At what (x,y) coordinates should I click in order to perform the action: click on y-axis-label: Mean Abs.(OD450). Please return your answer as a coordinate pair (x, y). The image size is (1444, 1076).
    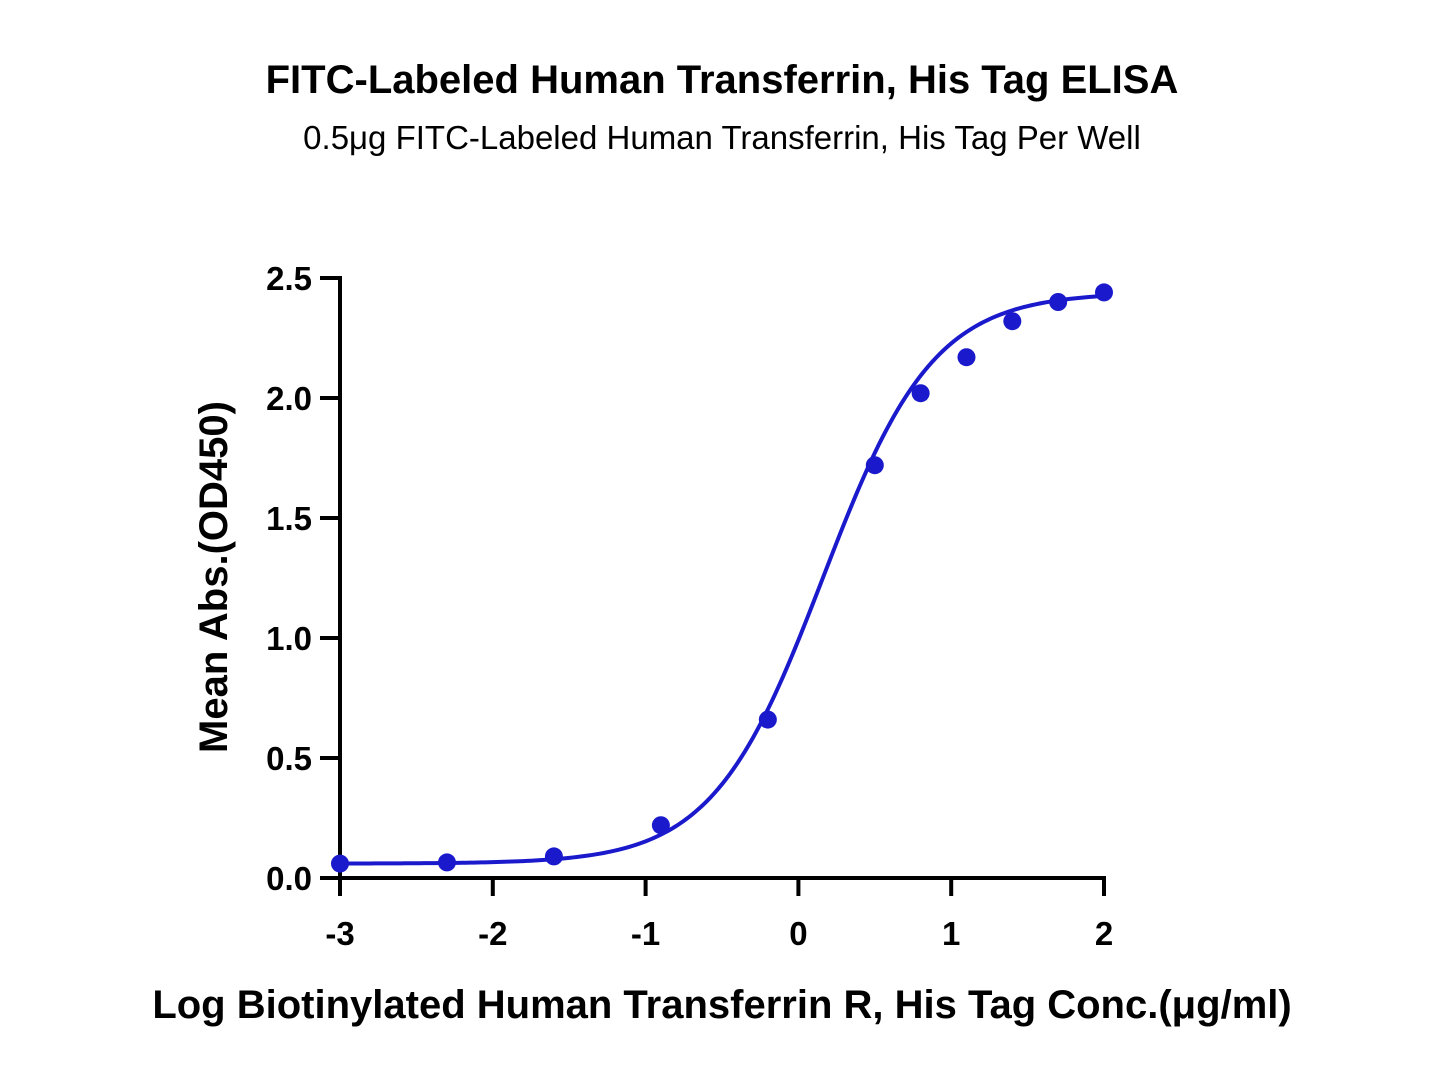
    Looking at the image, I should click on (214, 577).